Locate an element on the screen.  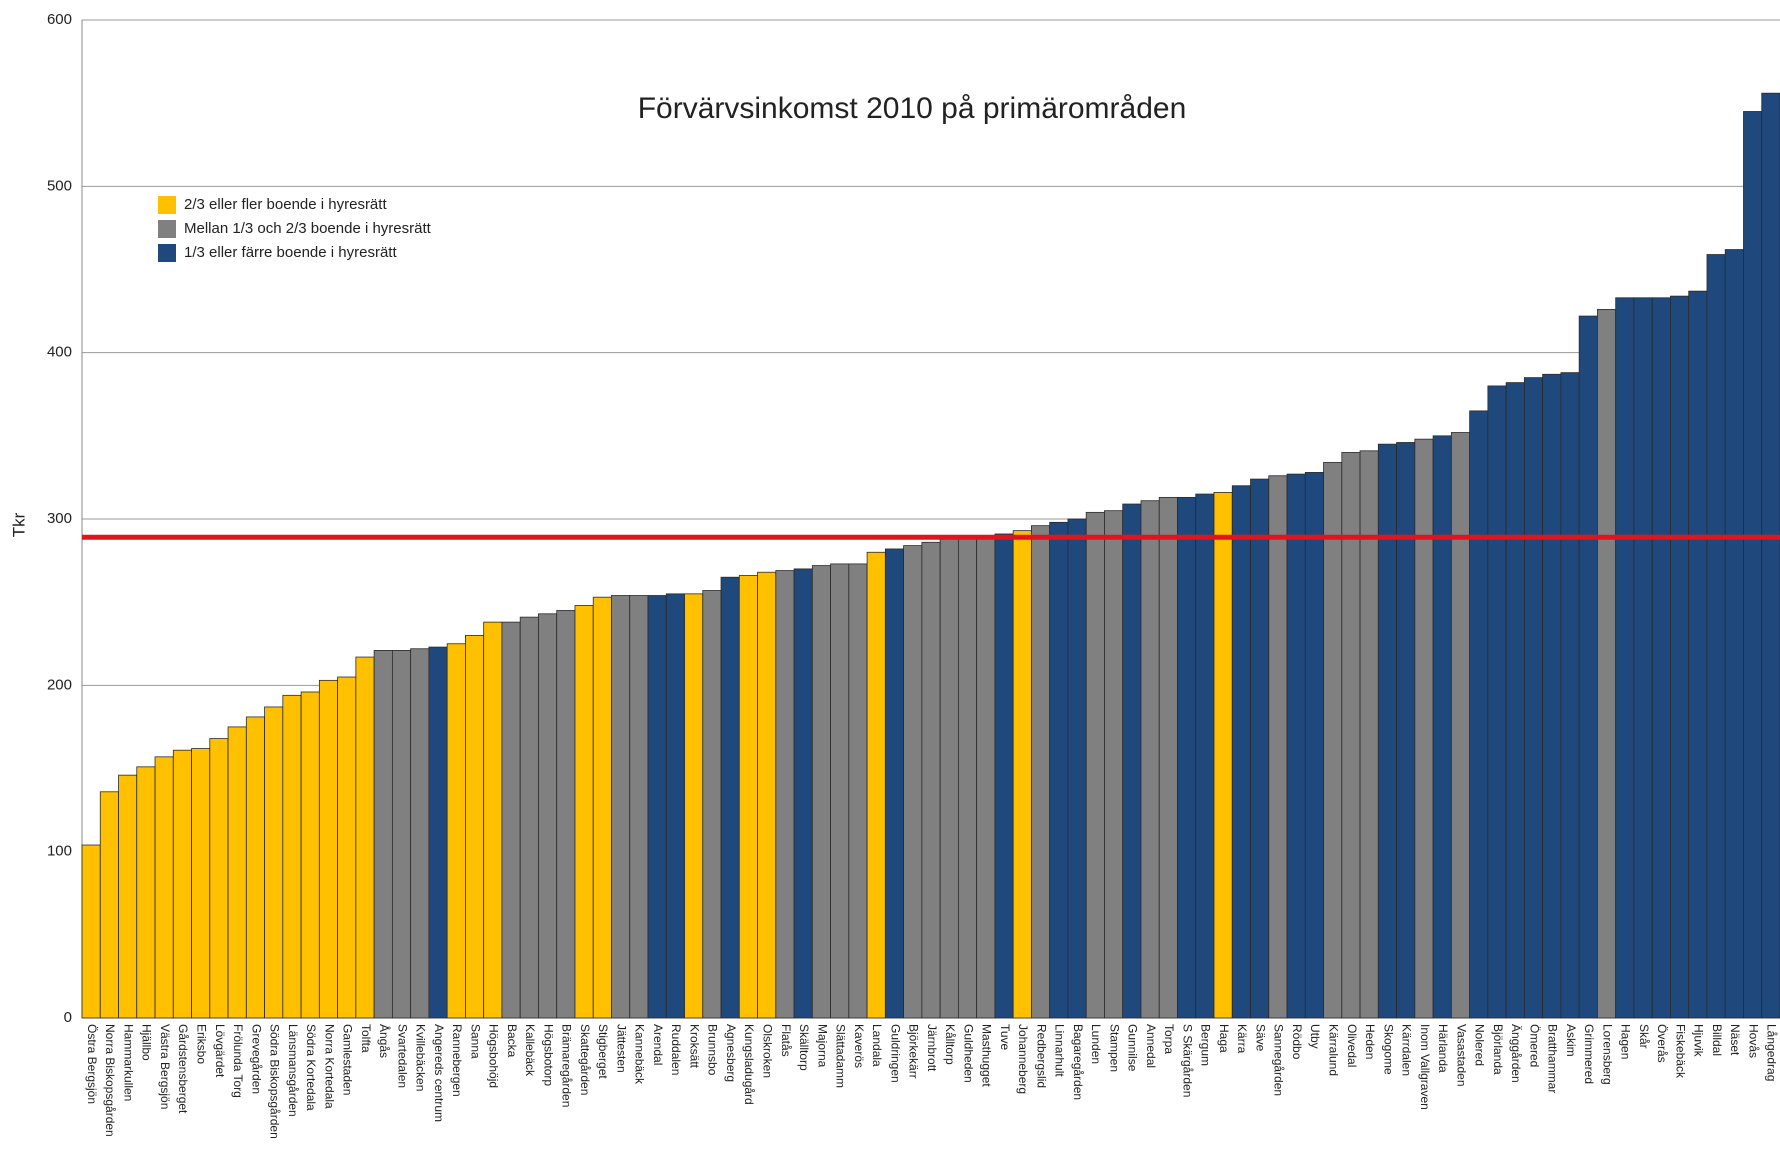
x-tick-label: Kaverös is located at coordinates (859, 1046).